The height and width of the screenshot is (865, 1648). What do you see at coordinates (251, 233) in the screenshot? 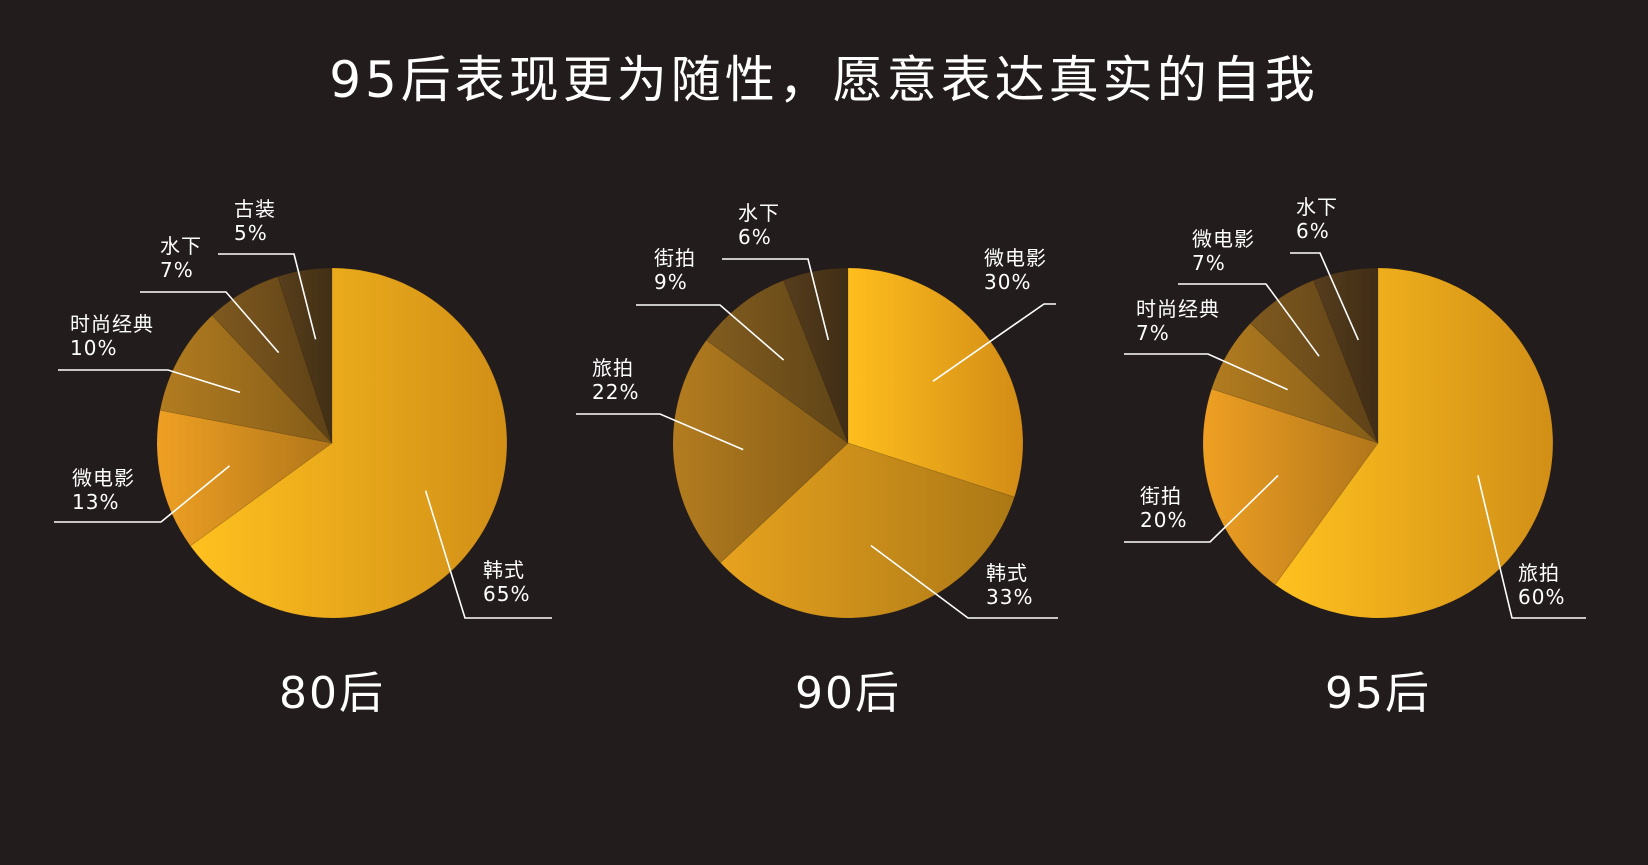
I see `slice-percent: 5%` at bounding box center [251, 233].